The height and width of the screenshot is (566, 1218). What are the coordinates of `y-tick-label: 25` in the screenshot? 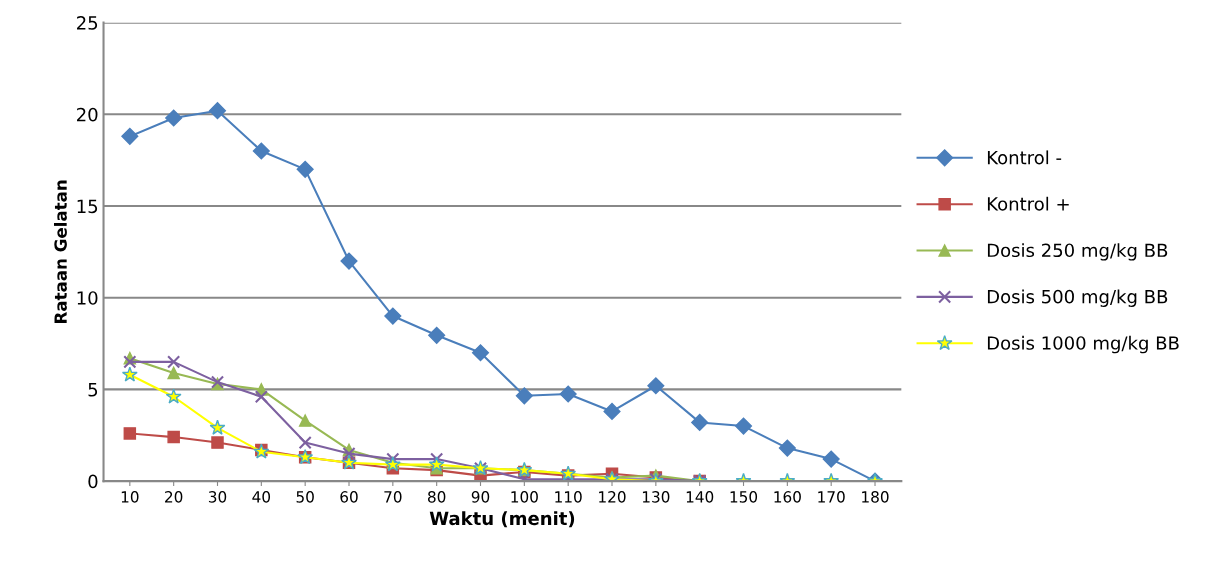 It's located at (87, 23).